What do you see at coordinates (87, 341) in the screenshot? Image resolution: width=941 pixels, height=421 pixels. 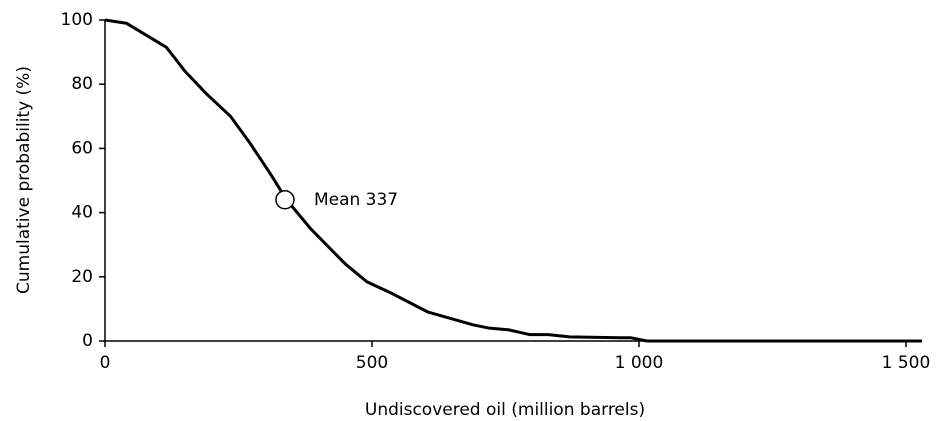 I see `y-tick-label: 0` at bounding box center [87, 341].